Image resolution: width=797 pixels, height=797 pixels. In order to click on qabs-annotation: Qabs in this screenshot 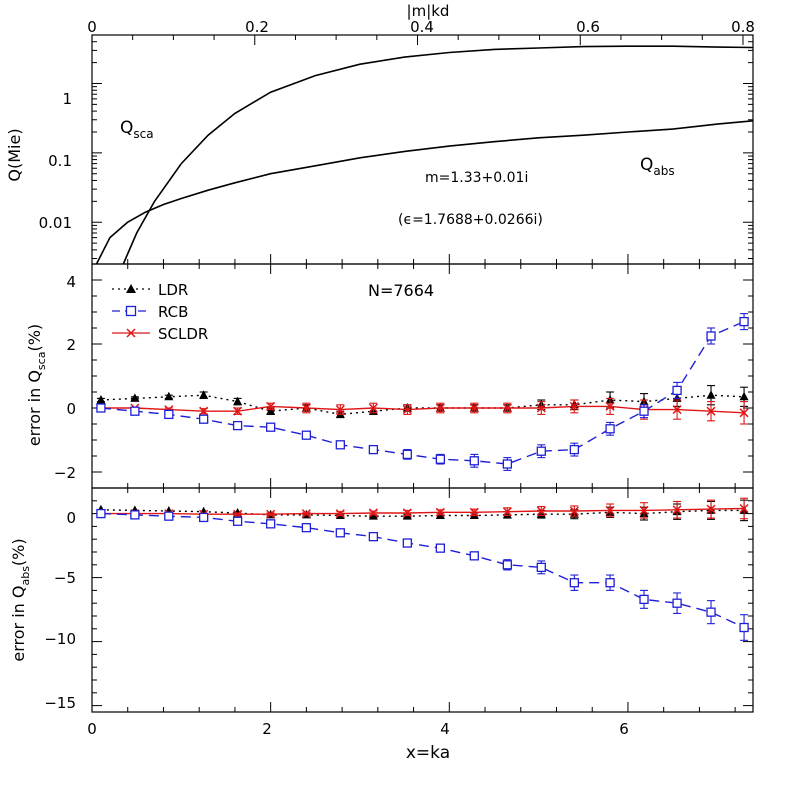, I will do `click(657, 166)`.